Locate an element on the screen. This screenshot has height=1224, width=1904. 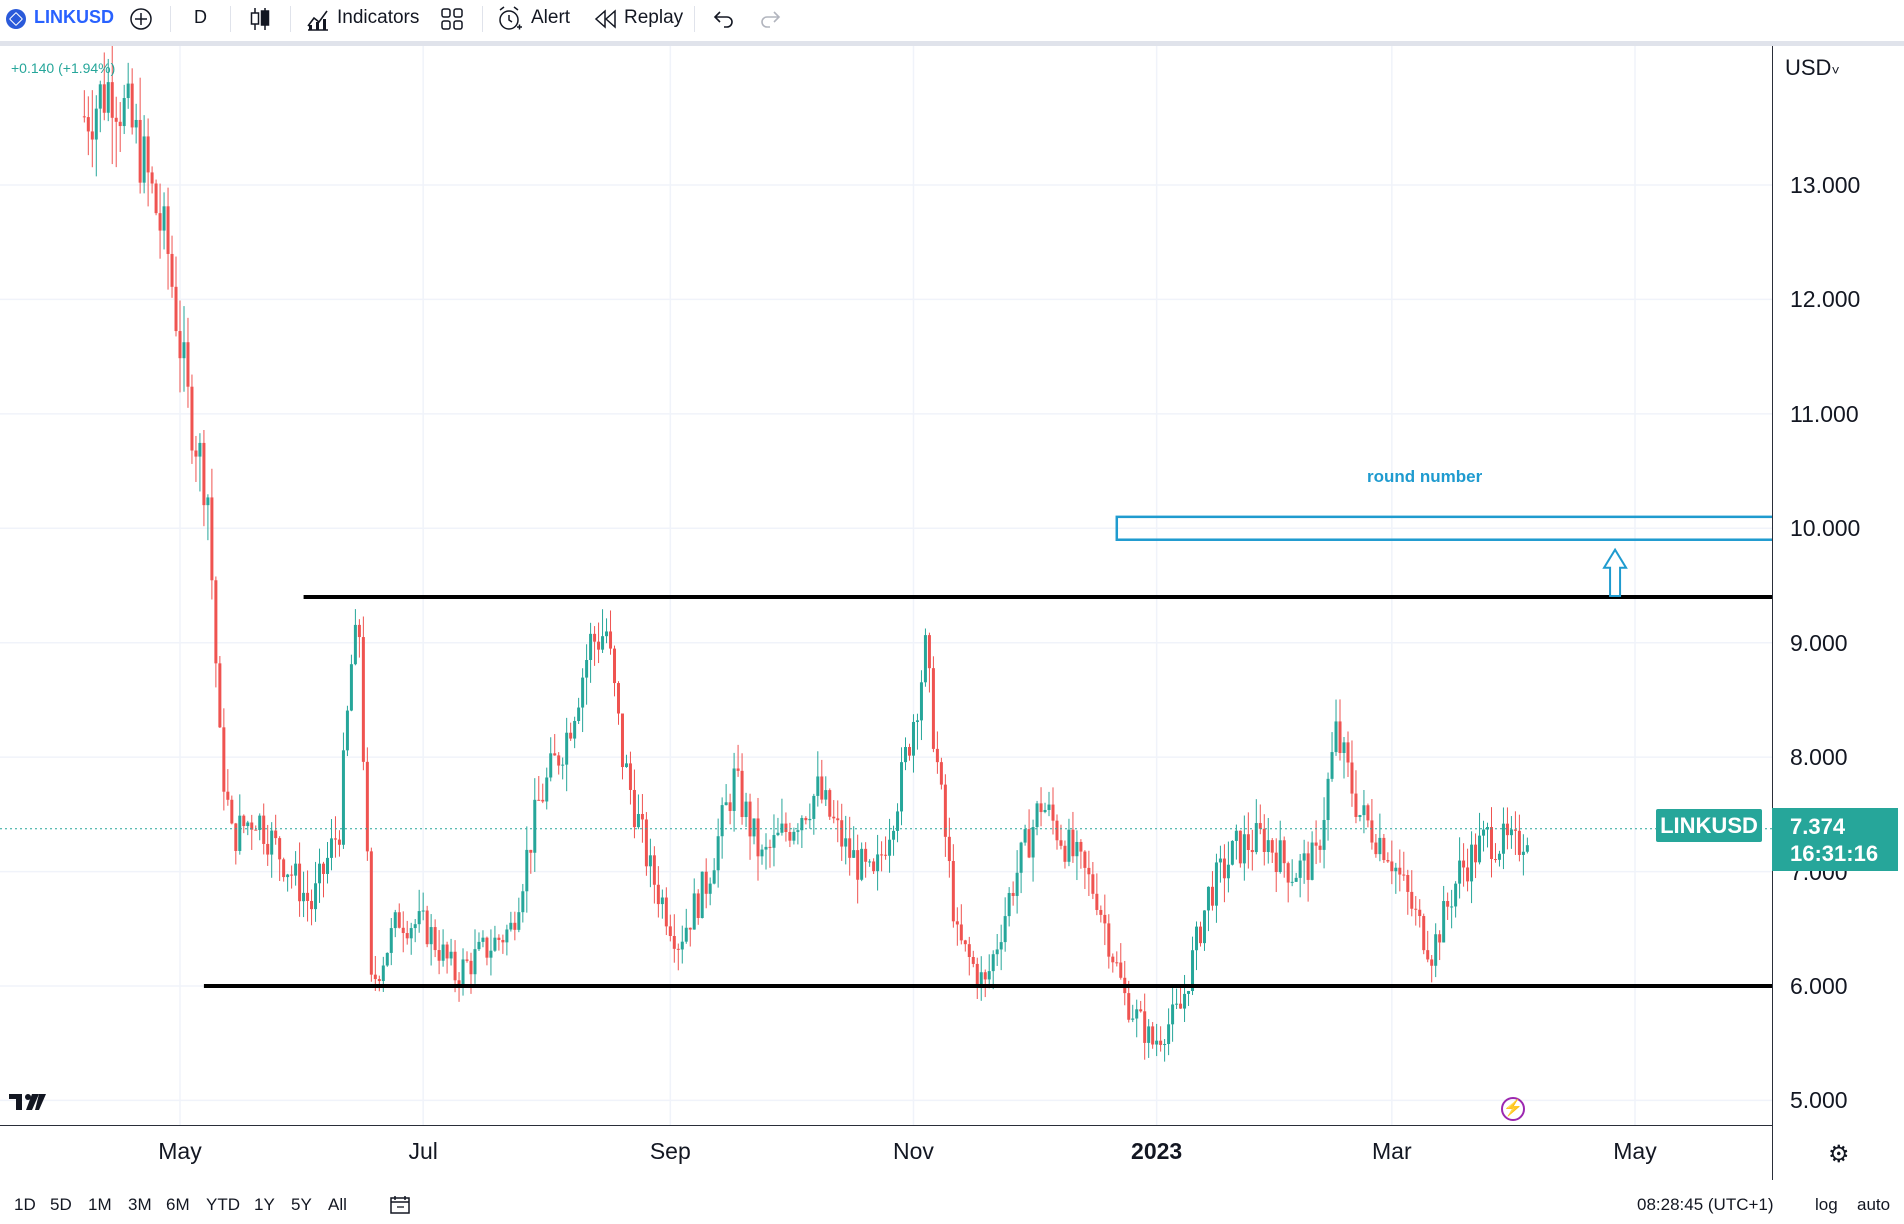
lightning-event-icon: ⚡ is located at coordinates (1513, 1109).